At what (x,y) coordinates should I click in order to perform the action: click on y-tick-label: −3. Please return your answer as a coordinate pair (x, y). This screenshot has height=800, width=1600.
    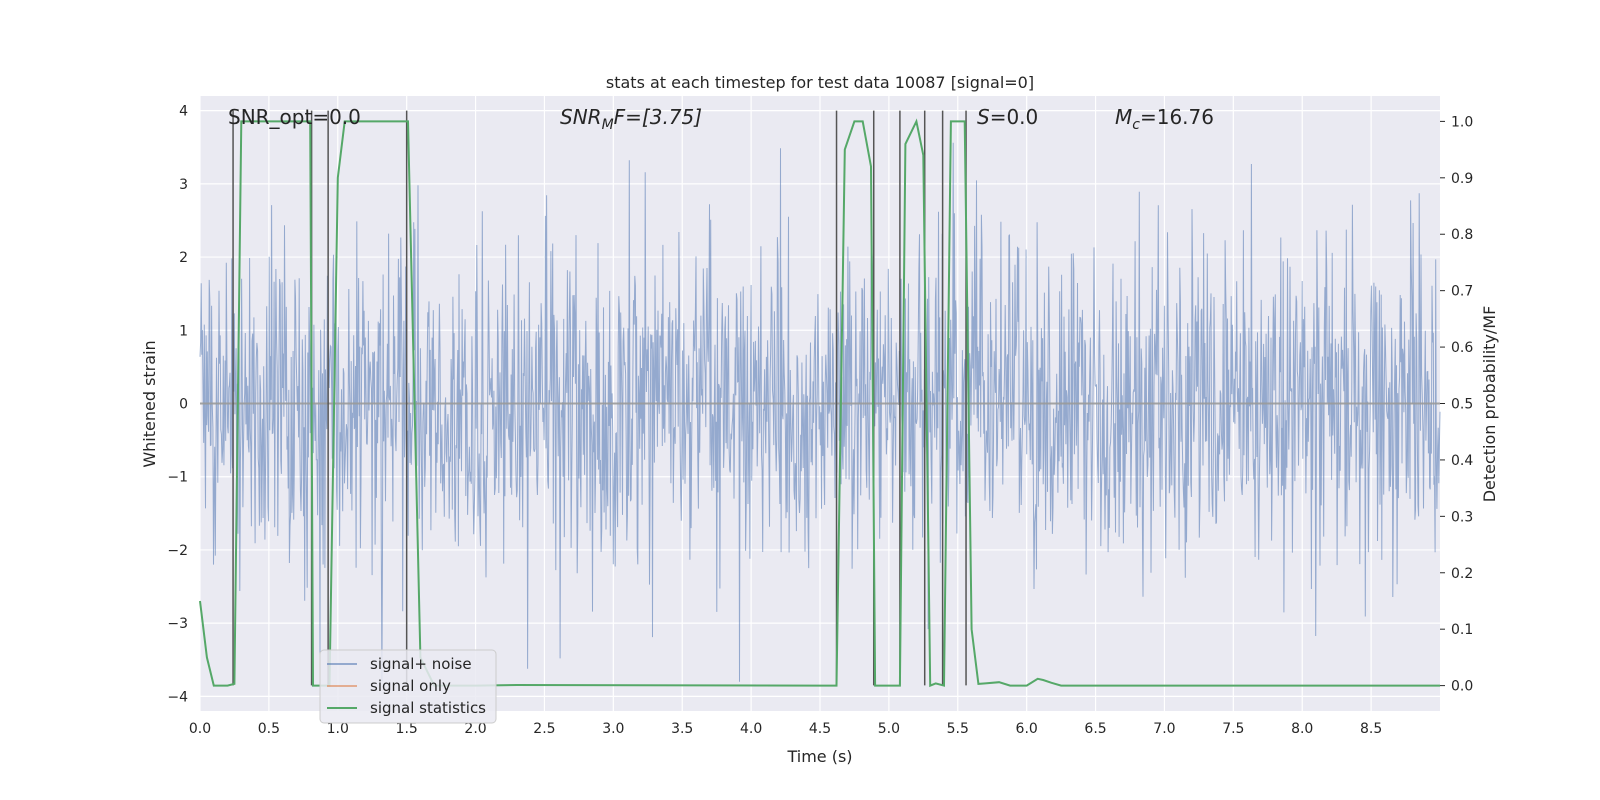
    Looking at the image, I should click on (177, 624).